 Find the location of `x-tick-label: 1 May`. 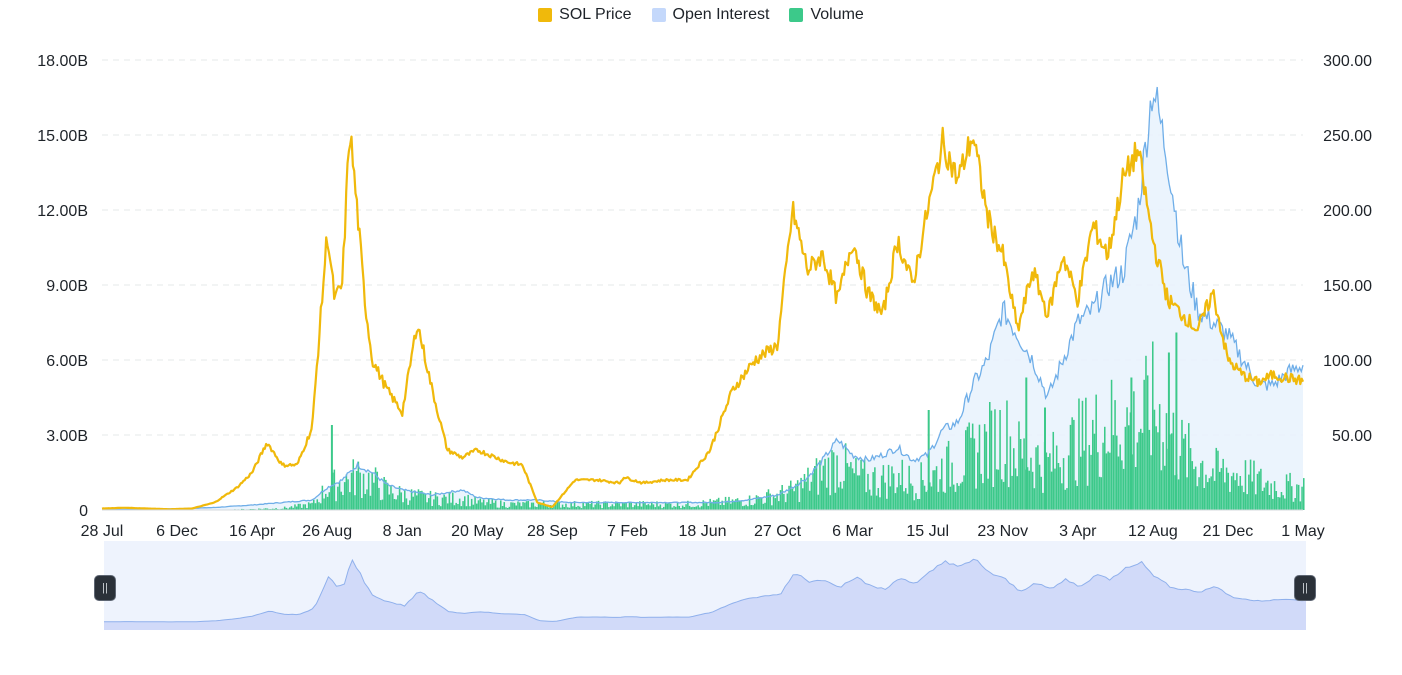

x-tick-label: 1 May is located at coordinates (1303, 531).